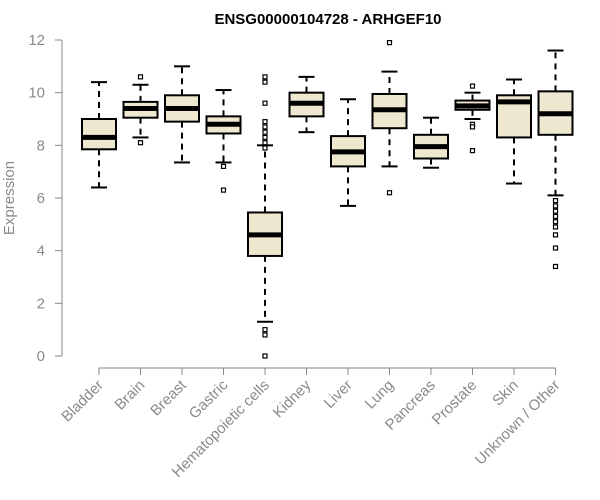  What do you see at coordinates (36, 93) in the screenshot?
I see `y-tick-label: 10` at bounding box center [36, 93].